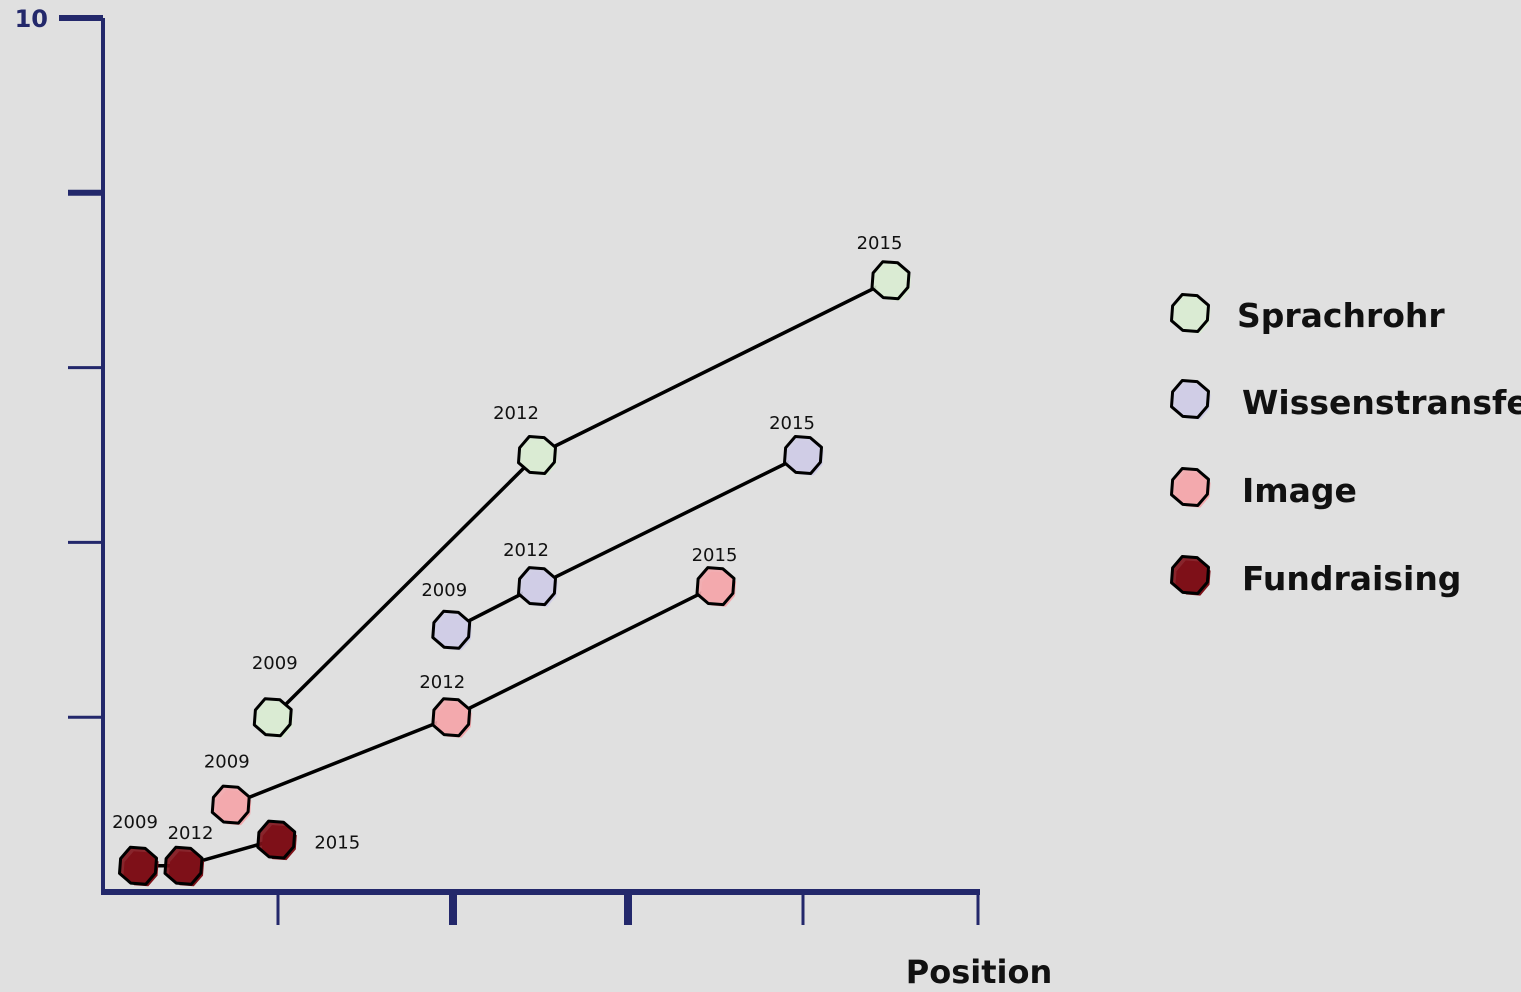 The image size is (1521, 992). I want to click on series-0-label-1: 2012, so click(516, 413).